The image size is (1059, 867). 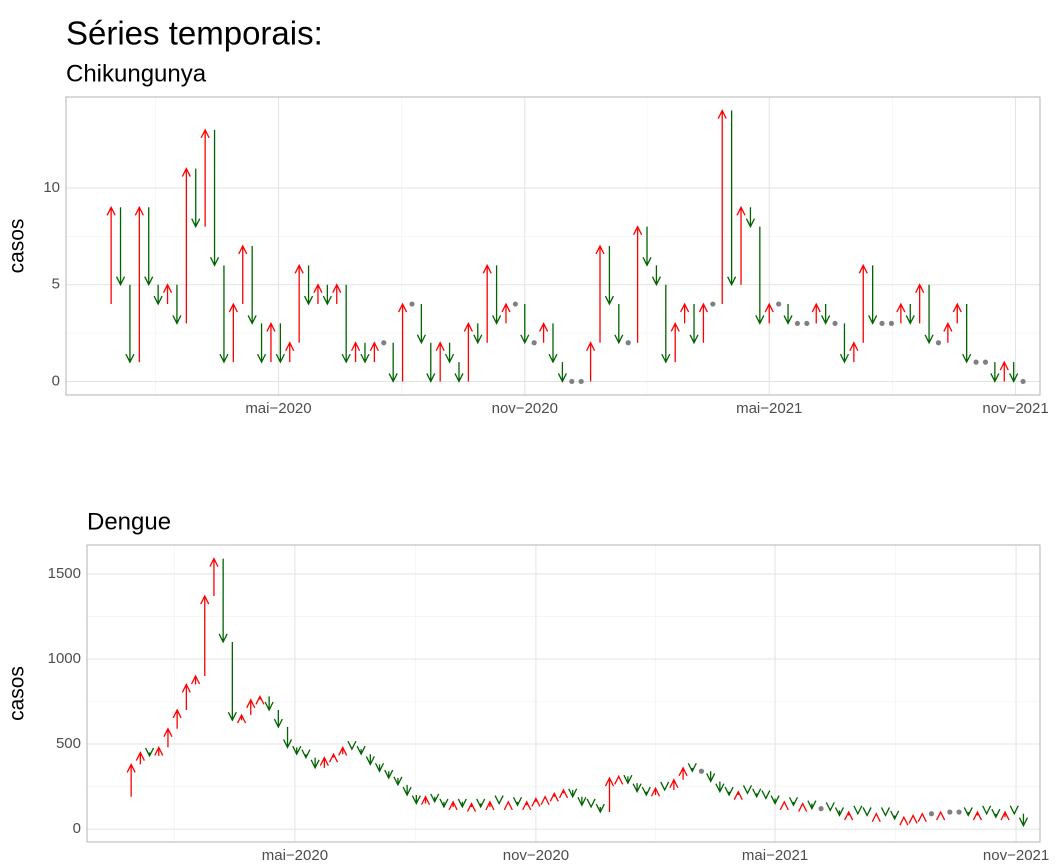 I want to click on x-tick-label: nov−2021, so click(x=1016, y=855).